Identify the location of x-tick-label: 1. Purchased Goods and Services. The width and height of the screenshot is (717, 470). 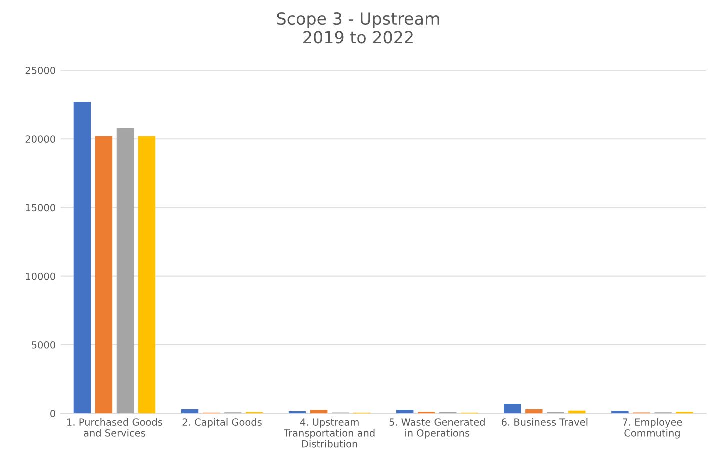
(115, 427).